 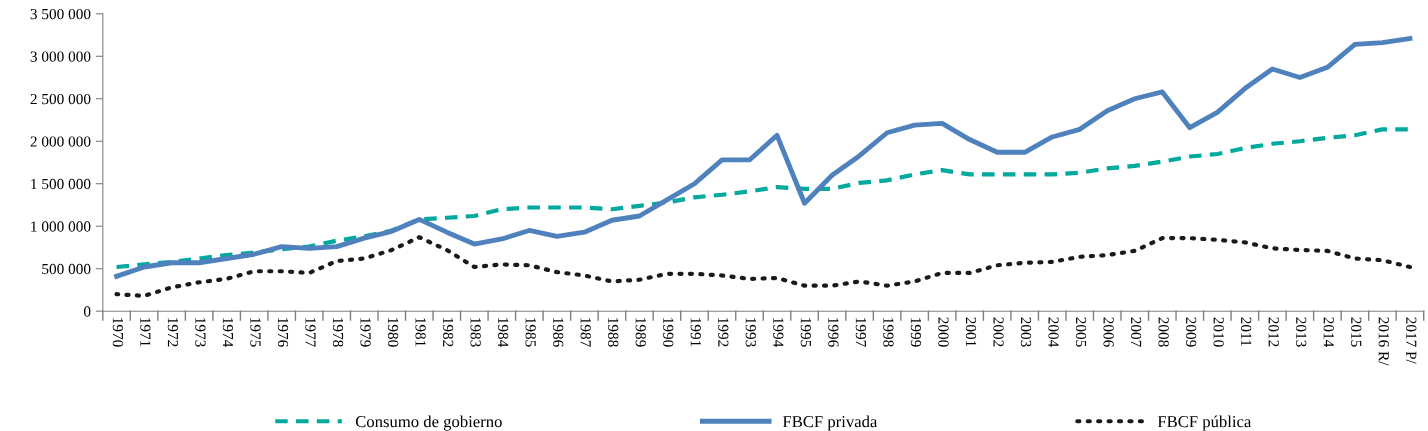 What do you see at coordinates (228, 333) in the screenshot?
I see `x-tick-label: 1974` at bounding box center [228, 333].